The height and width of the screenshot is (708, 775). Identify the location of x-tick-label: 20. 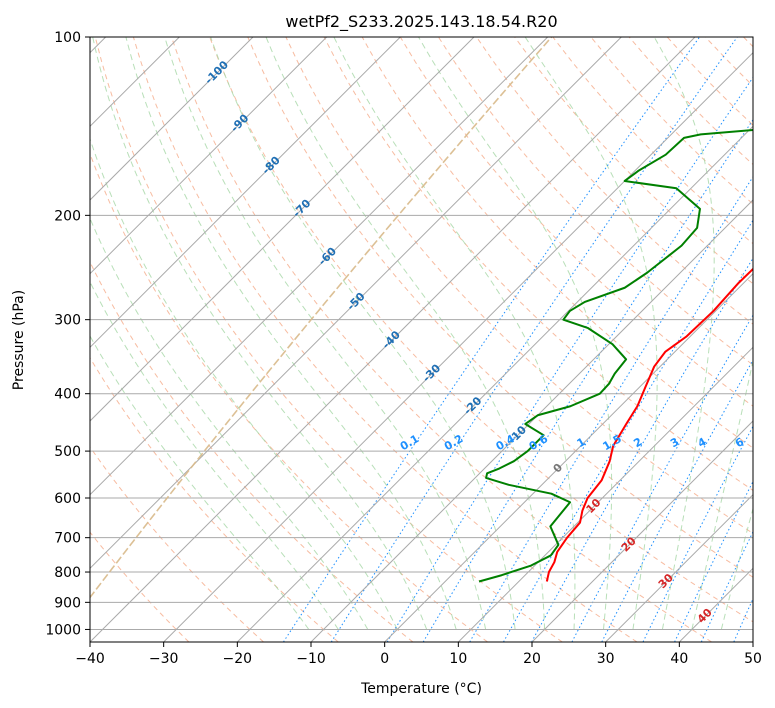
(532, 659).